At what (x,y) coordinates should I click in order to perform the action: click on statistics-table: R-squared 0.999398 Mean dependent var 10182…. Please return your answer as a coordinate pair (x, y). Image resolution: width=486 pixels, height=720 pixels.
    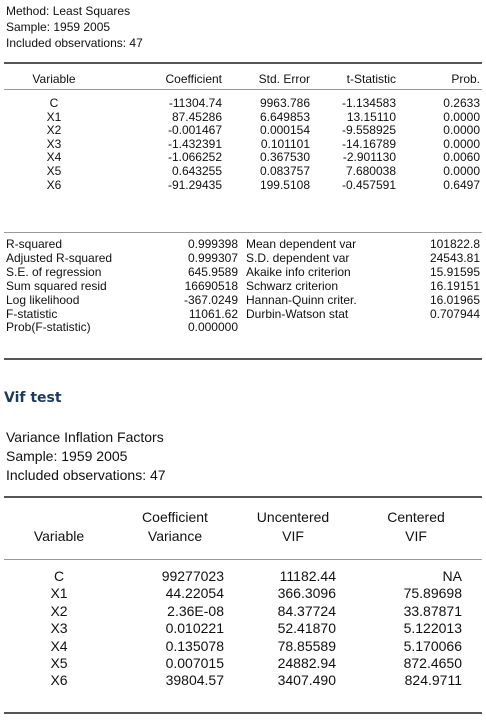
    Looking at the image, I should click on (243, 286).